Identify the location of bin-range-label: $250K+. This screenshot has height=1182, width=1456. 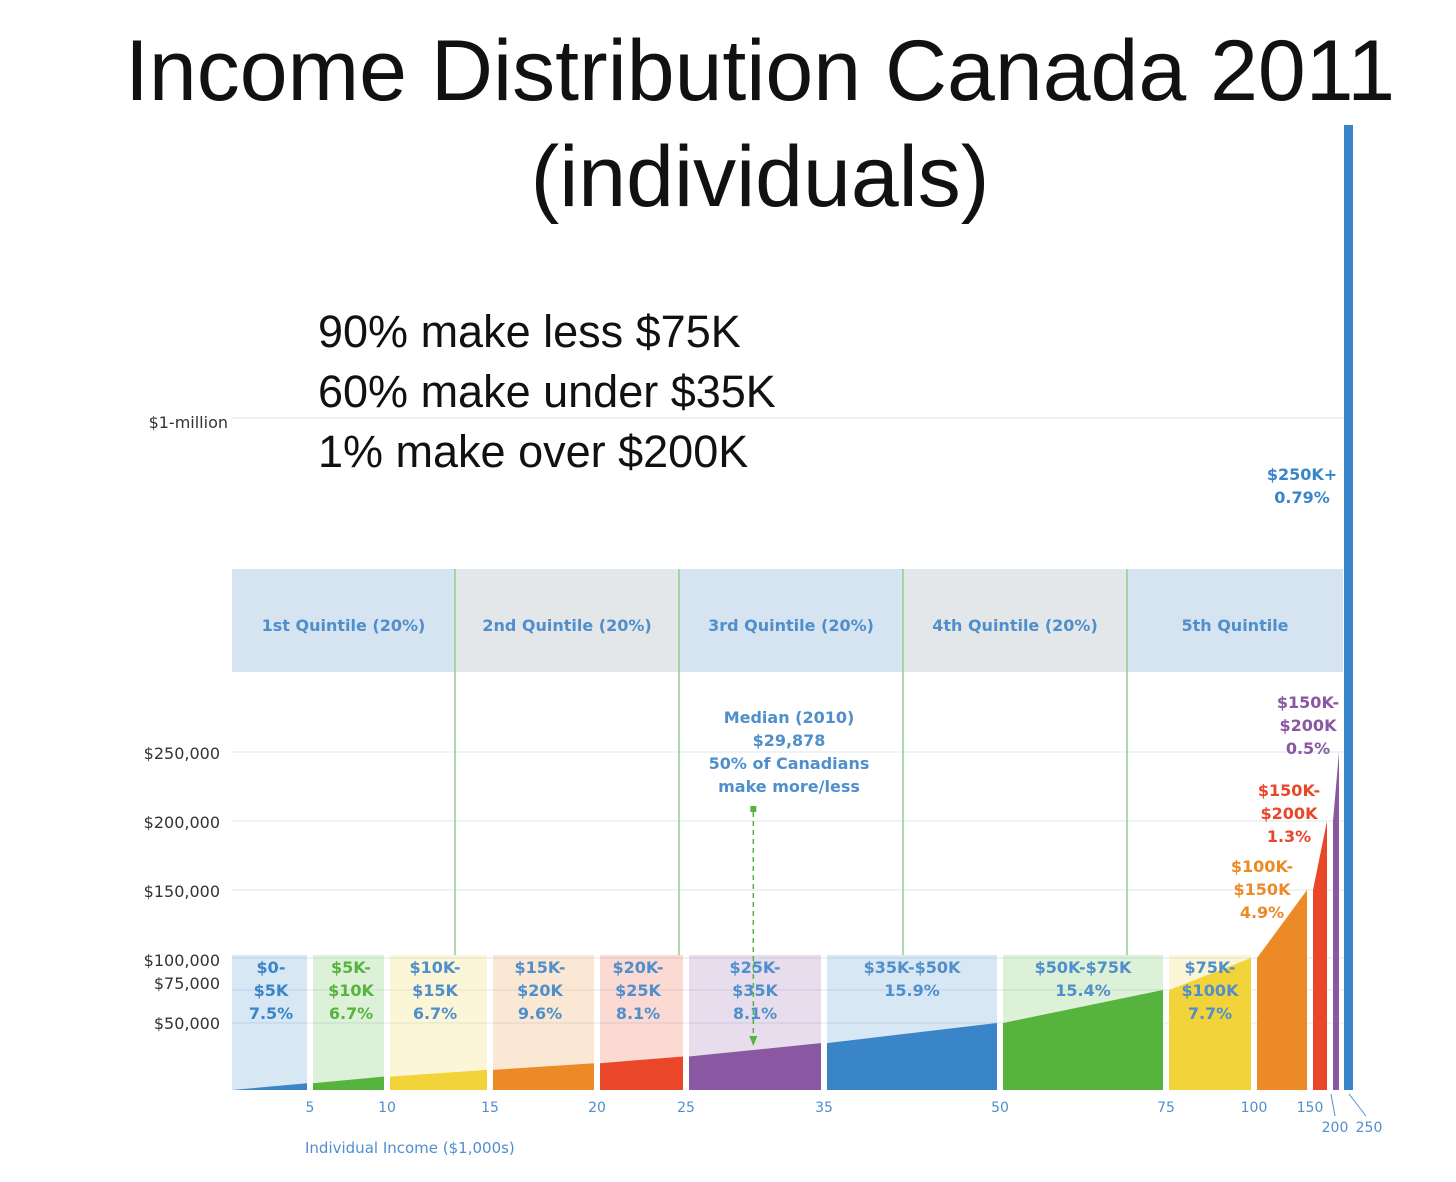
(1302, 474).